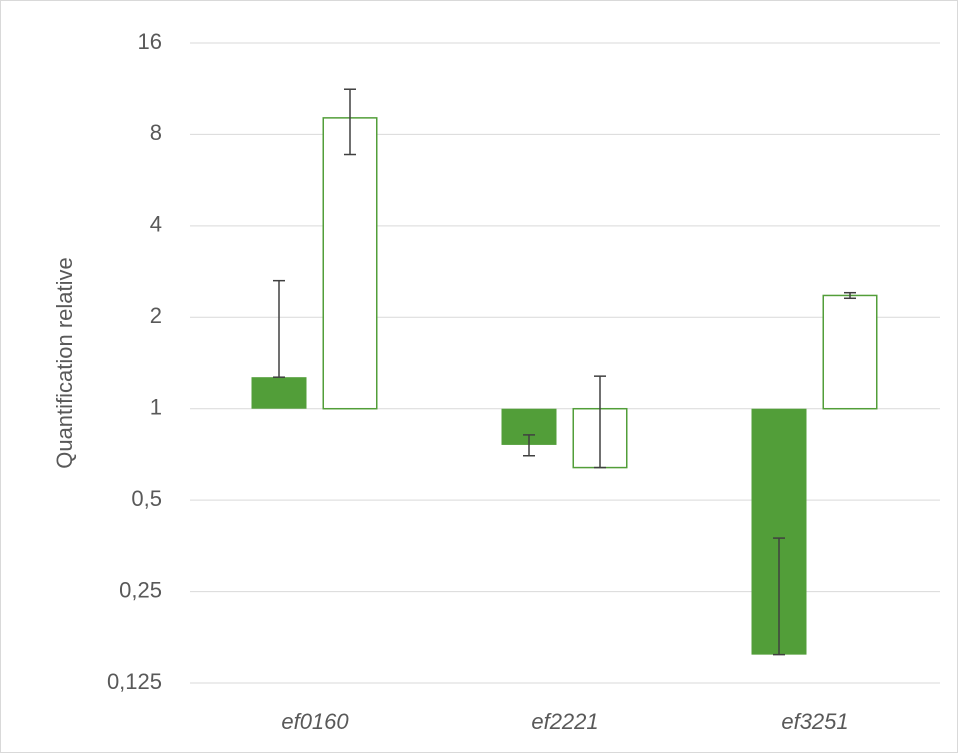 The height and width of the screenshot is (753, 958). What do you see at coordinates (134, 681) in the screenshot?
I see `y-tick-label: 0,125` at bounding box center [134, 681].